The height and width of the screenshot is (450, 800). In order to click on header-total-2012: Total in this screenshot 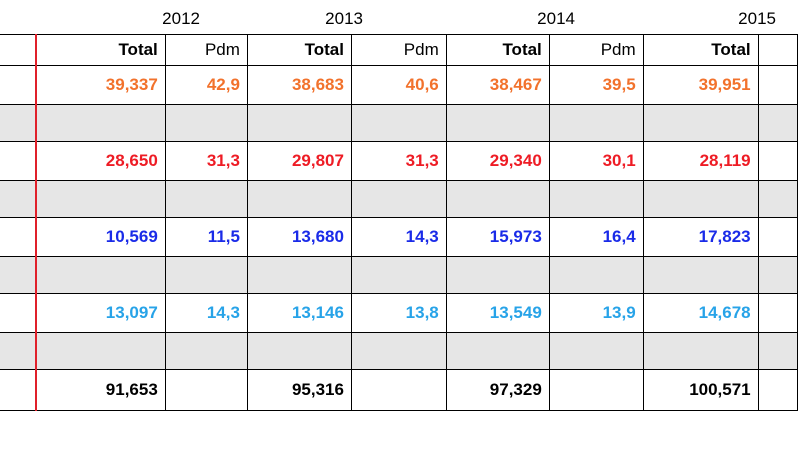, I will do `click(100, 50)`.